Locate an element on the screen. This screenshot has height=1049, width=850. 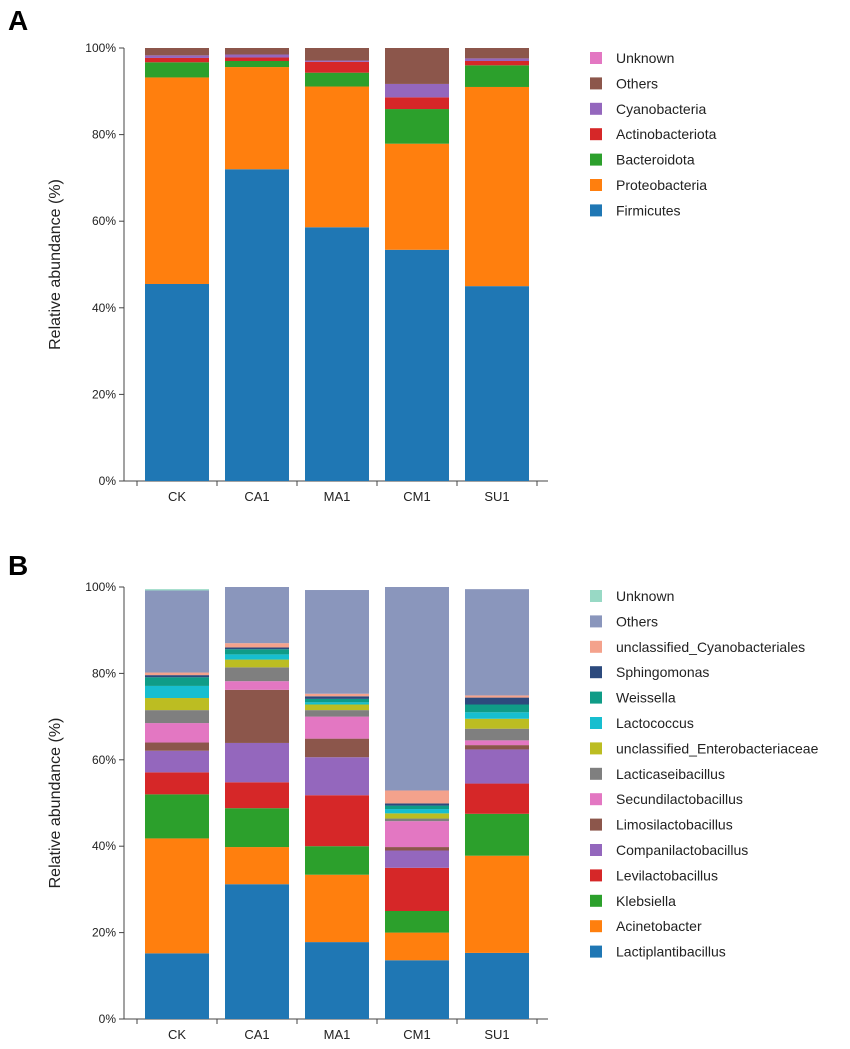
panel-b-y-tick-label: 40% is located at coordinates (104, 846).